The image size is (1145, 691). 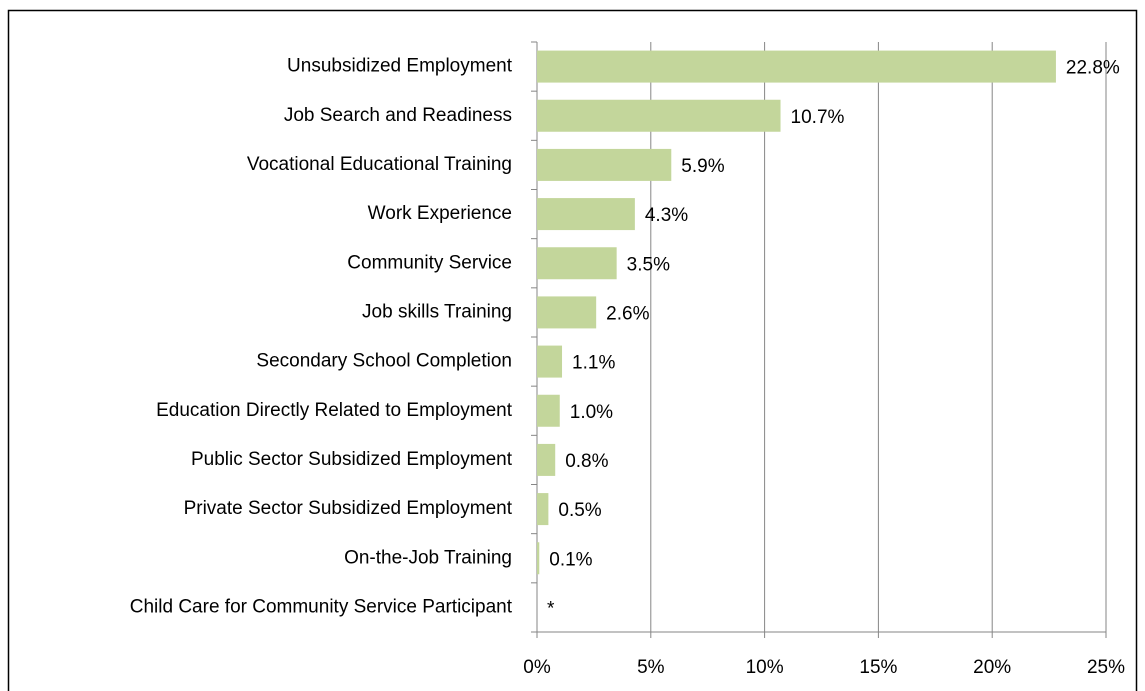 What do you see at coordinates (586, 461) in the screenshot?
I see `data-label: 0.8%` at bounding box center [586, 461].